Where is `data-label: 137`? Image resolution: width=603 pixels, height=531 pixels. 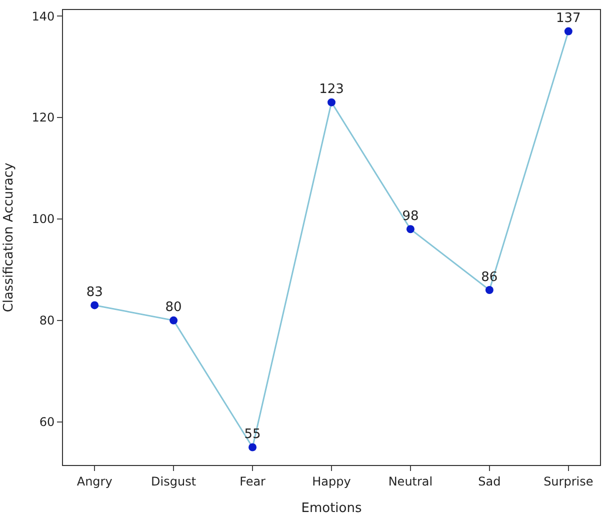
data-label: 137 is located at coordinates (568, 18).